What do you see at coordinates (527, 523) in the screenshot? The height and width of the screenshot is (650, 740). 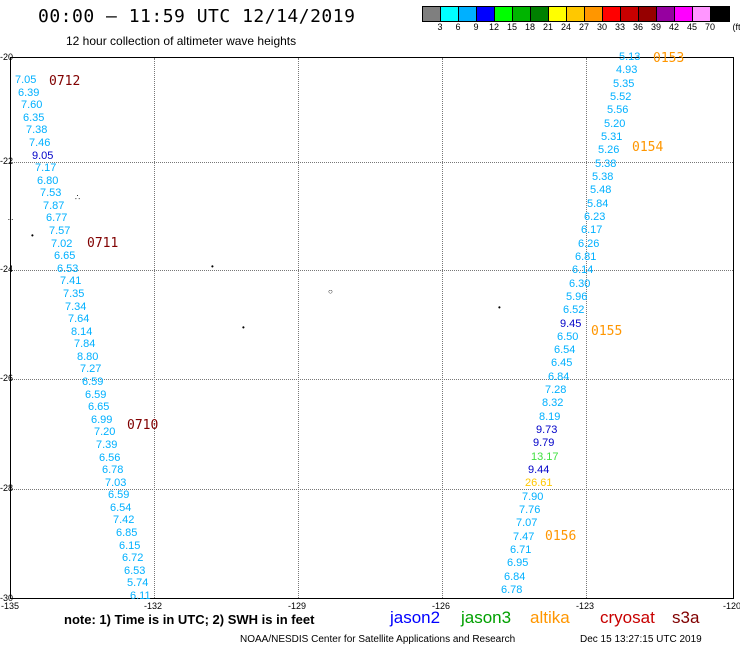 I see `wave-height-value: 7.07` at bounding box center [527, 523].